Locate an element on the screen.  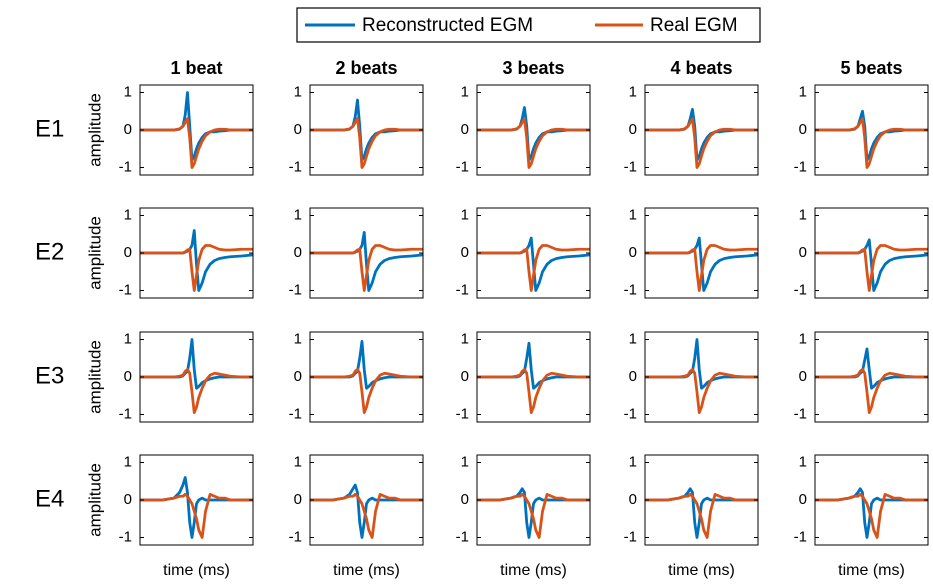
row-label: E1 is located at coordinates (49, 128).